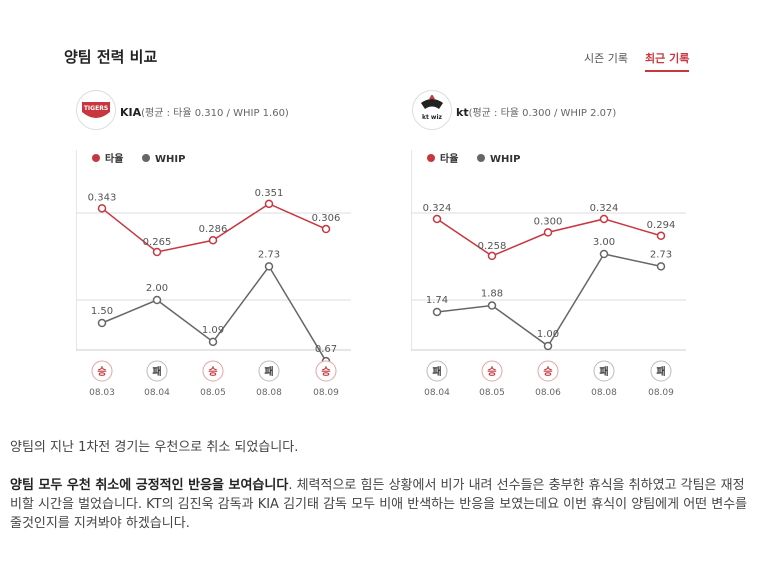 This screenshot has height=561, width=758. What do you see at coordinates (604, 242) in the screenshot?
I see `whip-value-label: 3.00` at bounding box center [604, 242].